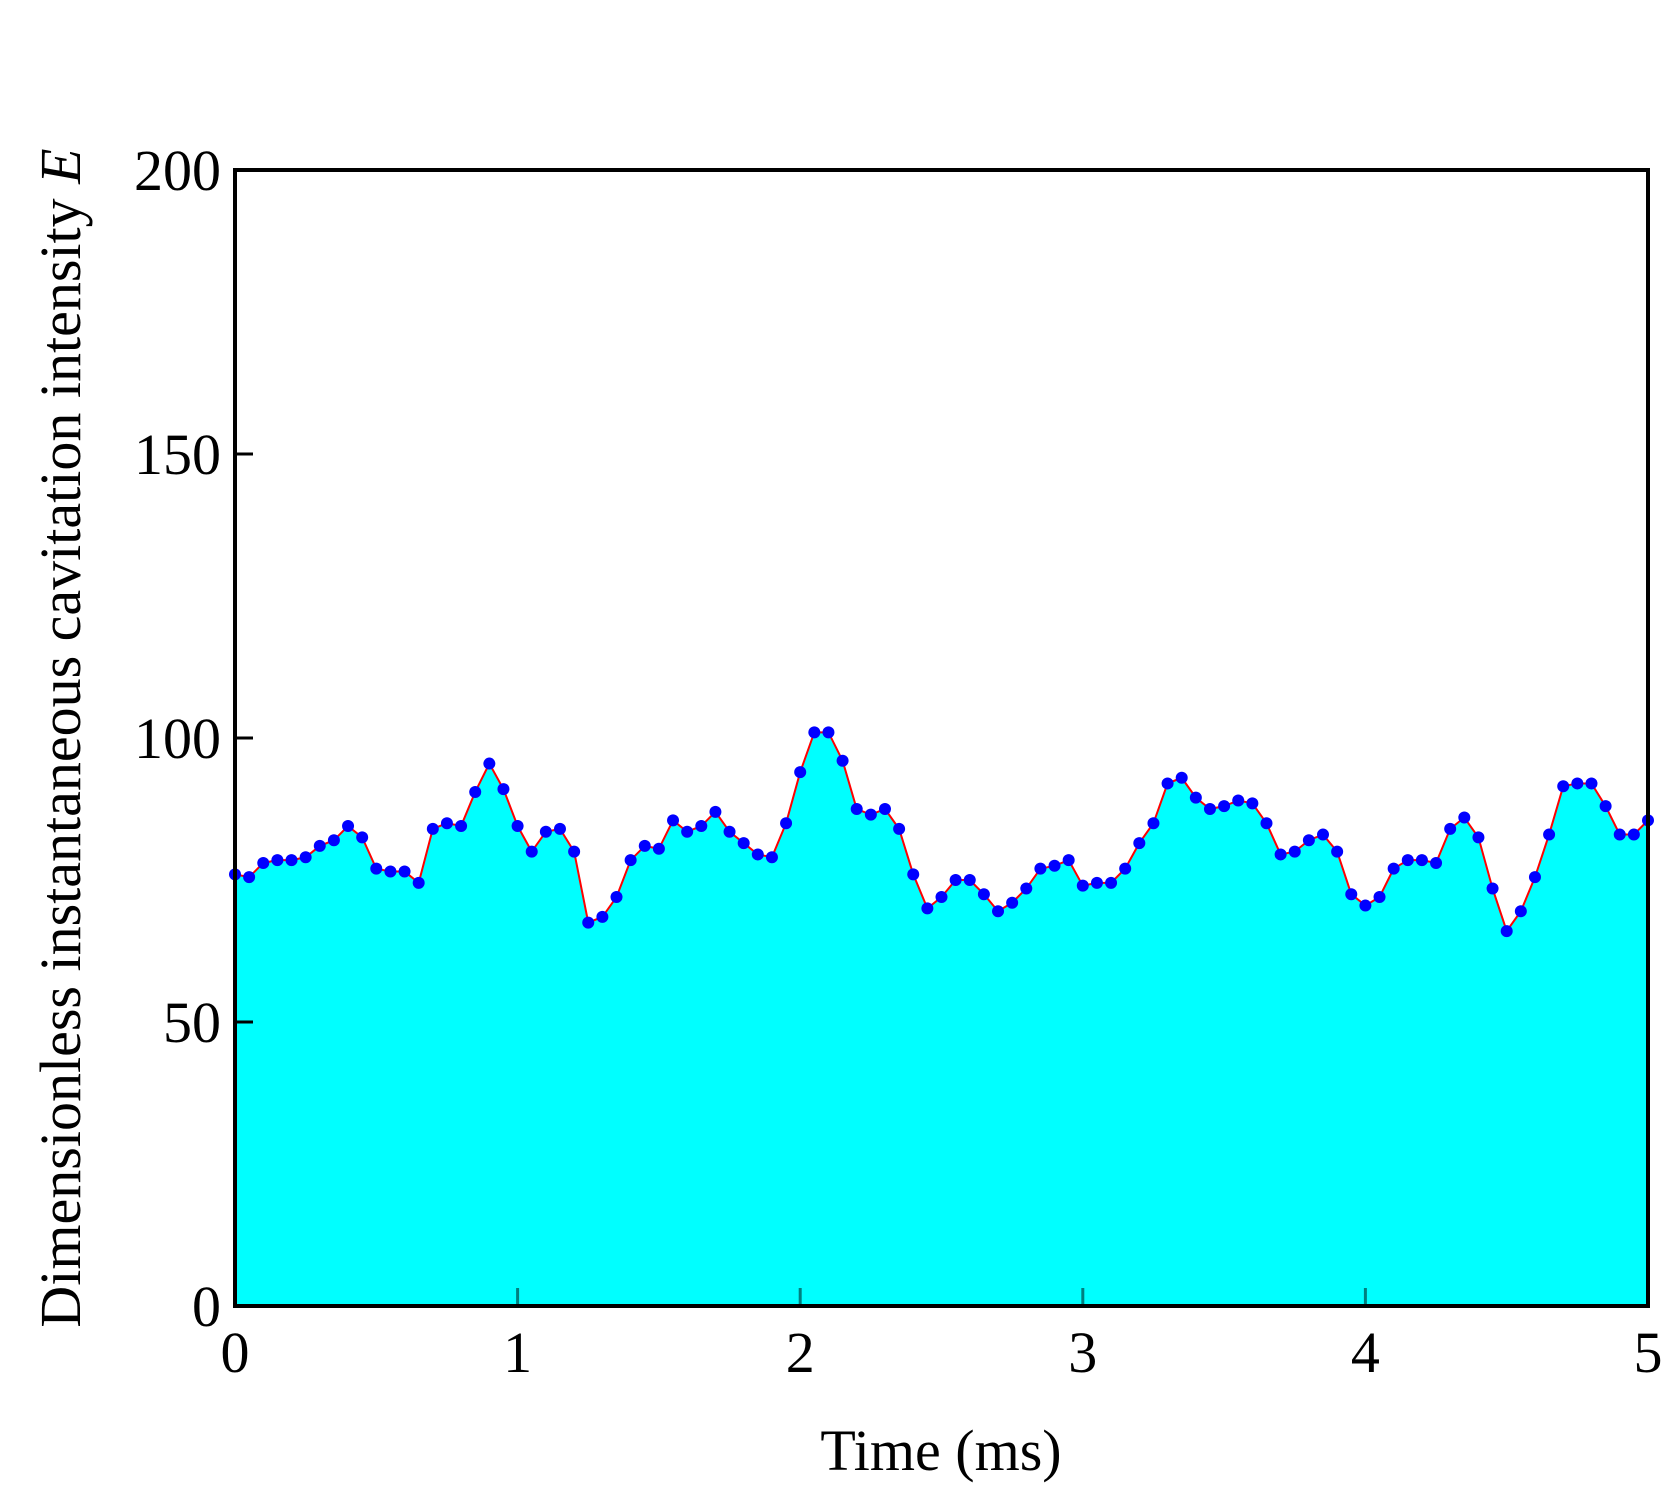 The height and width of the screenshot is (1510, 1680). Describe the element at coordinates (235, 1352) in the screenshot. I see `x-tick-label: 0` at that location.